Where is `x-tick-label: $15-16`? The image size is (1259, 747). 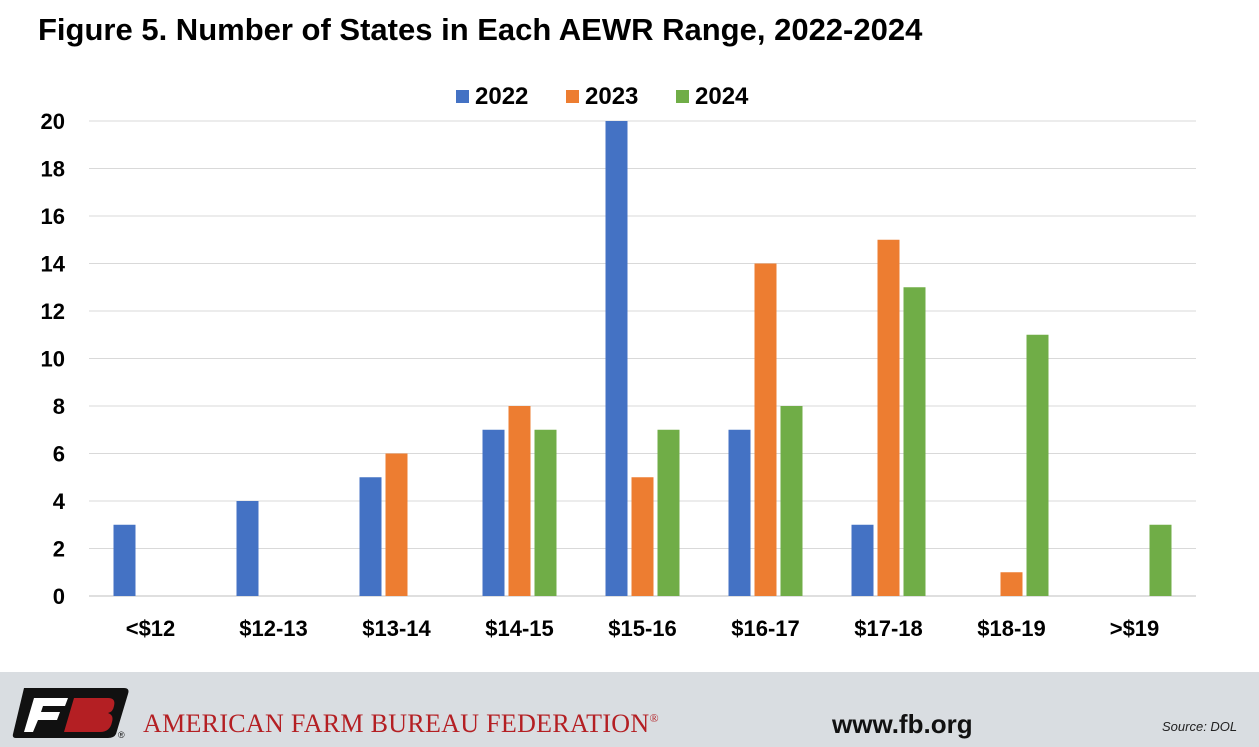
x-tick-label: $15-16 is located at coordinates (642, 628).